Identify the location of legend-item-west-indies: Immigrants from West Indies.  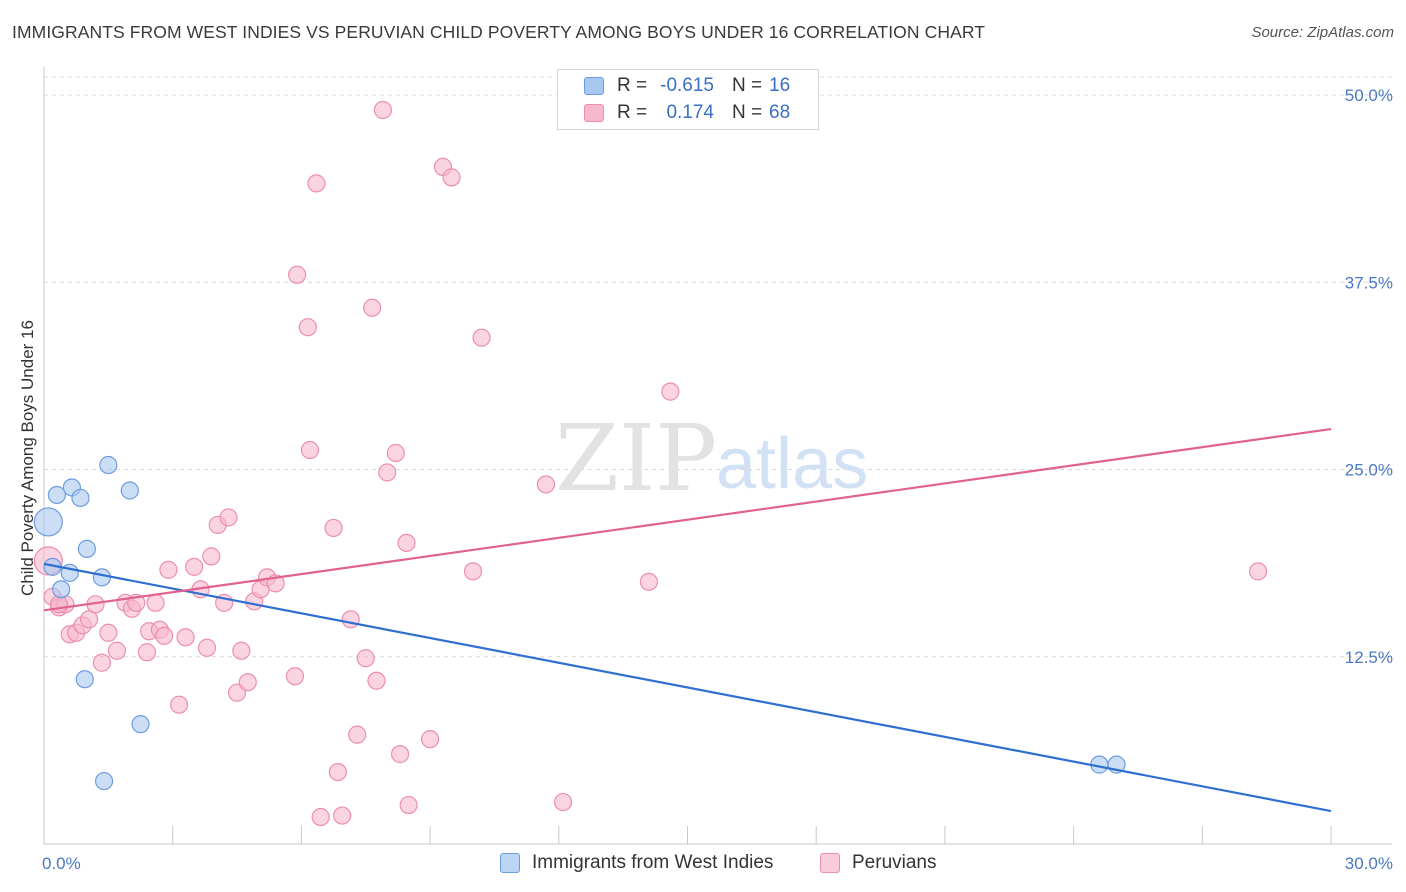
(636, 863).